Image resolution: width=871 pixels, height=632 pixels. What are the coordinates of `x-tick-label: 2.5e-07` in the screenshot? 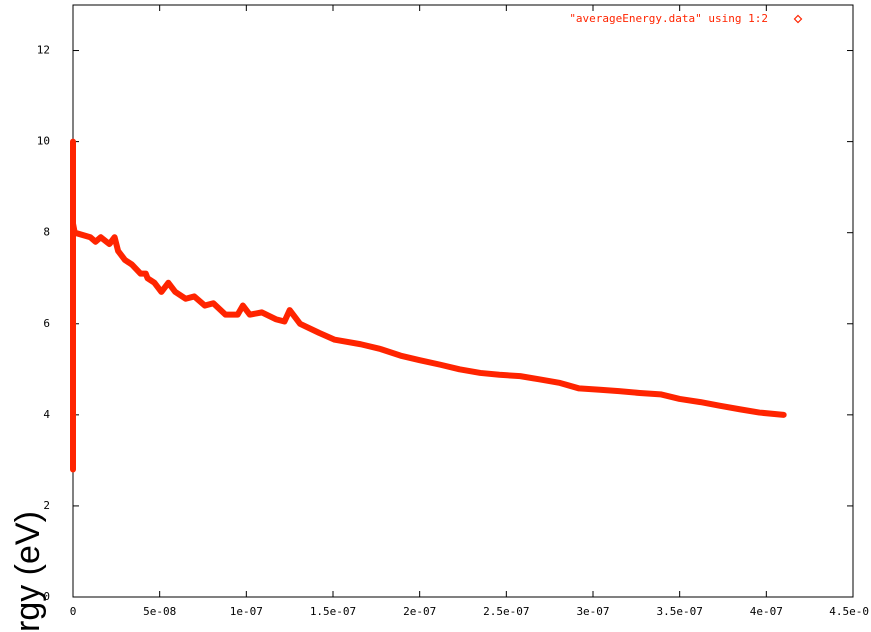 It's located at (506, 611).